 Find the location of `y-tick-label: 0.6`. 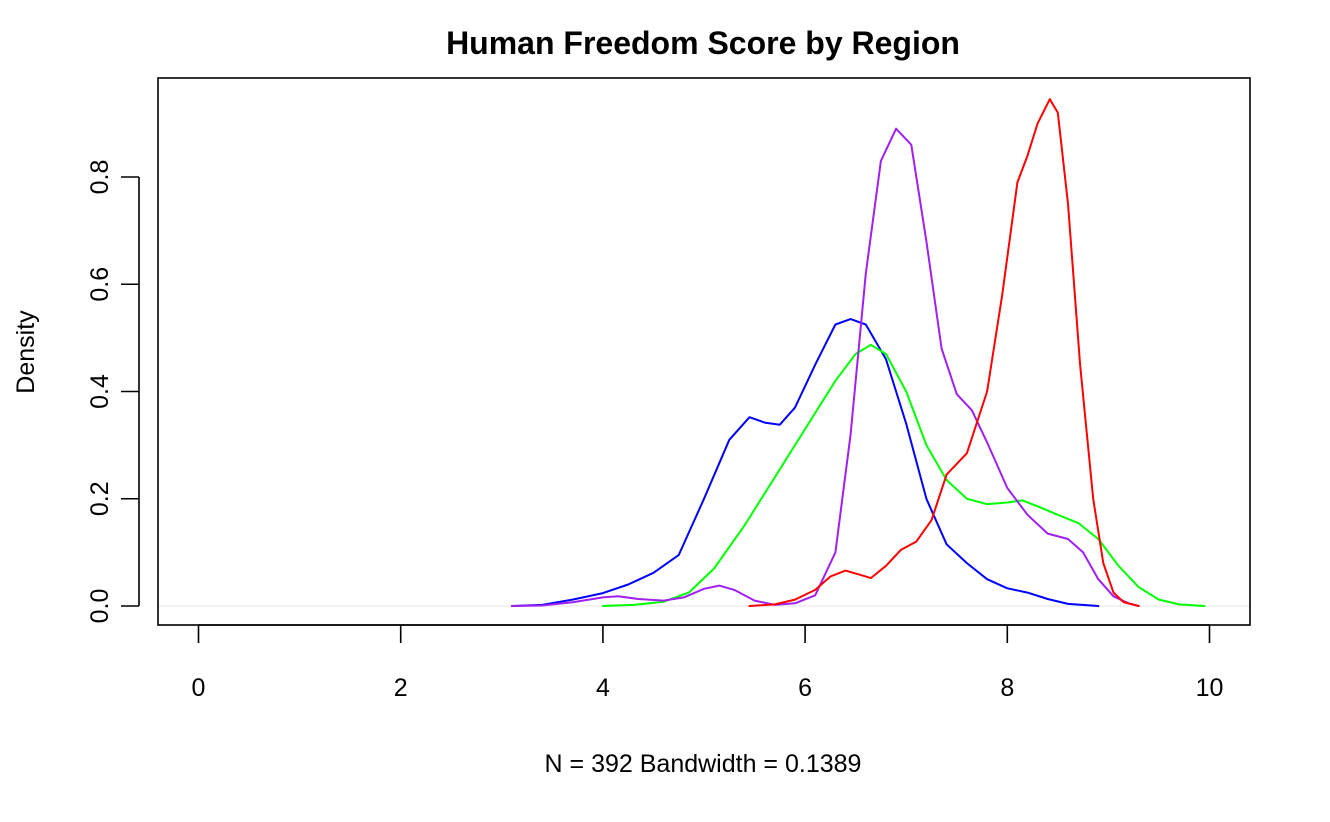

y-tick-label: 0.6 is located at coordinates (100, 284).